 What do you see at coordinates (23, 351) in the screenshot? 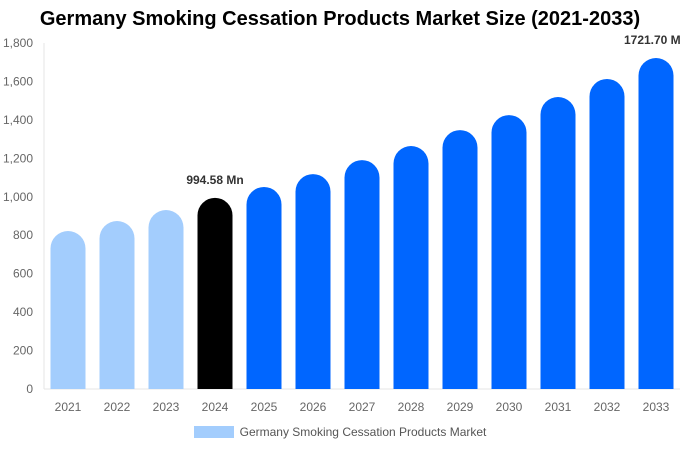
I see `y-tick-label: 200` at bounding box center [23, 351].